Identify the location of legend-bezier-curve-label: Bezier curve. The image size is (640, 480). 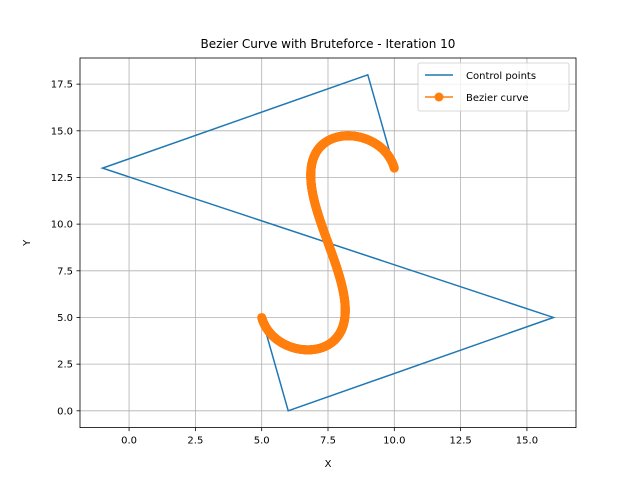
(497, 98).